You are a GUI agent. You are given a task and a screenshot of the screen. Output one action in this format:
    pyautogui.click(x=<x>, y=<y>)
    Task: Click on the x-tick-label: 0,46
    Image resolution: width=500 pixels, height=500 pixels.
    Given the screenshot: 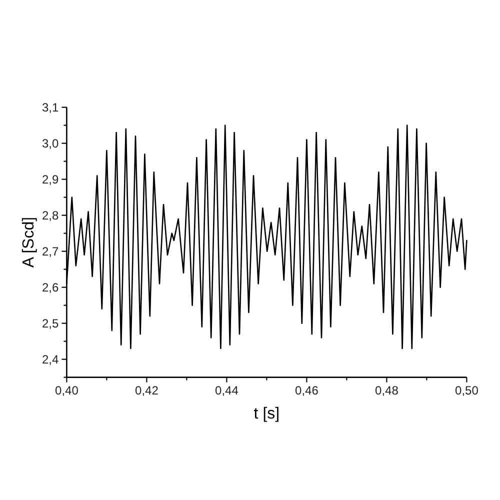 What is the action you would take?
    pyautogui.click(x=307, y=390)
    